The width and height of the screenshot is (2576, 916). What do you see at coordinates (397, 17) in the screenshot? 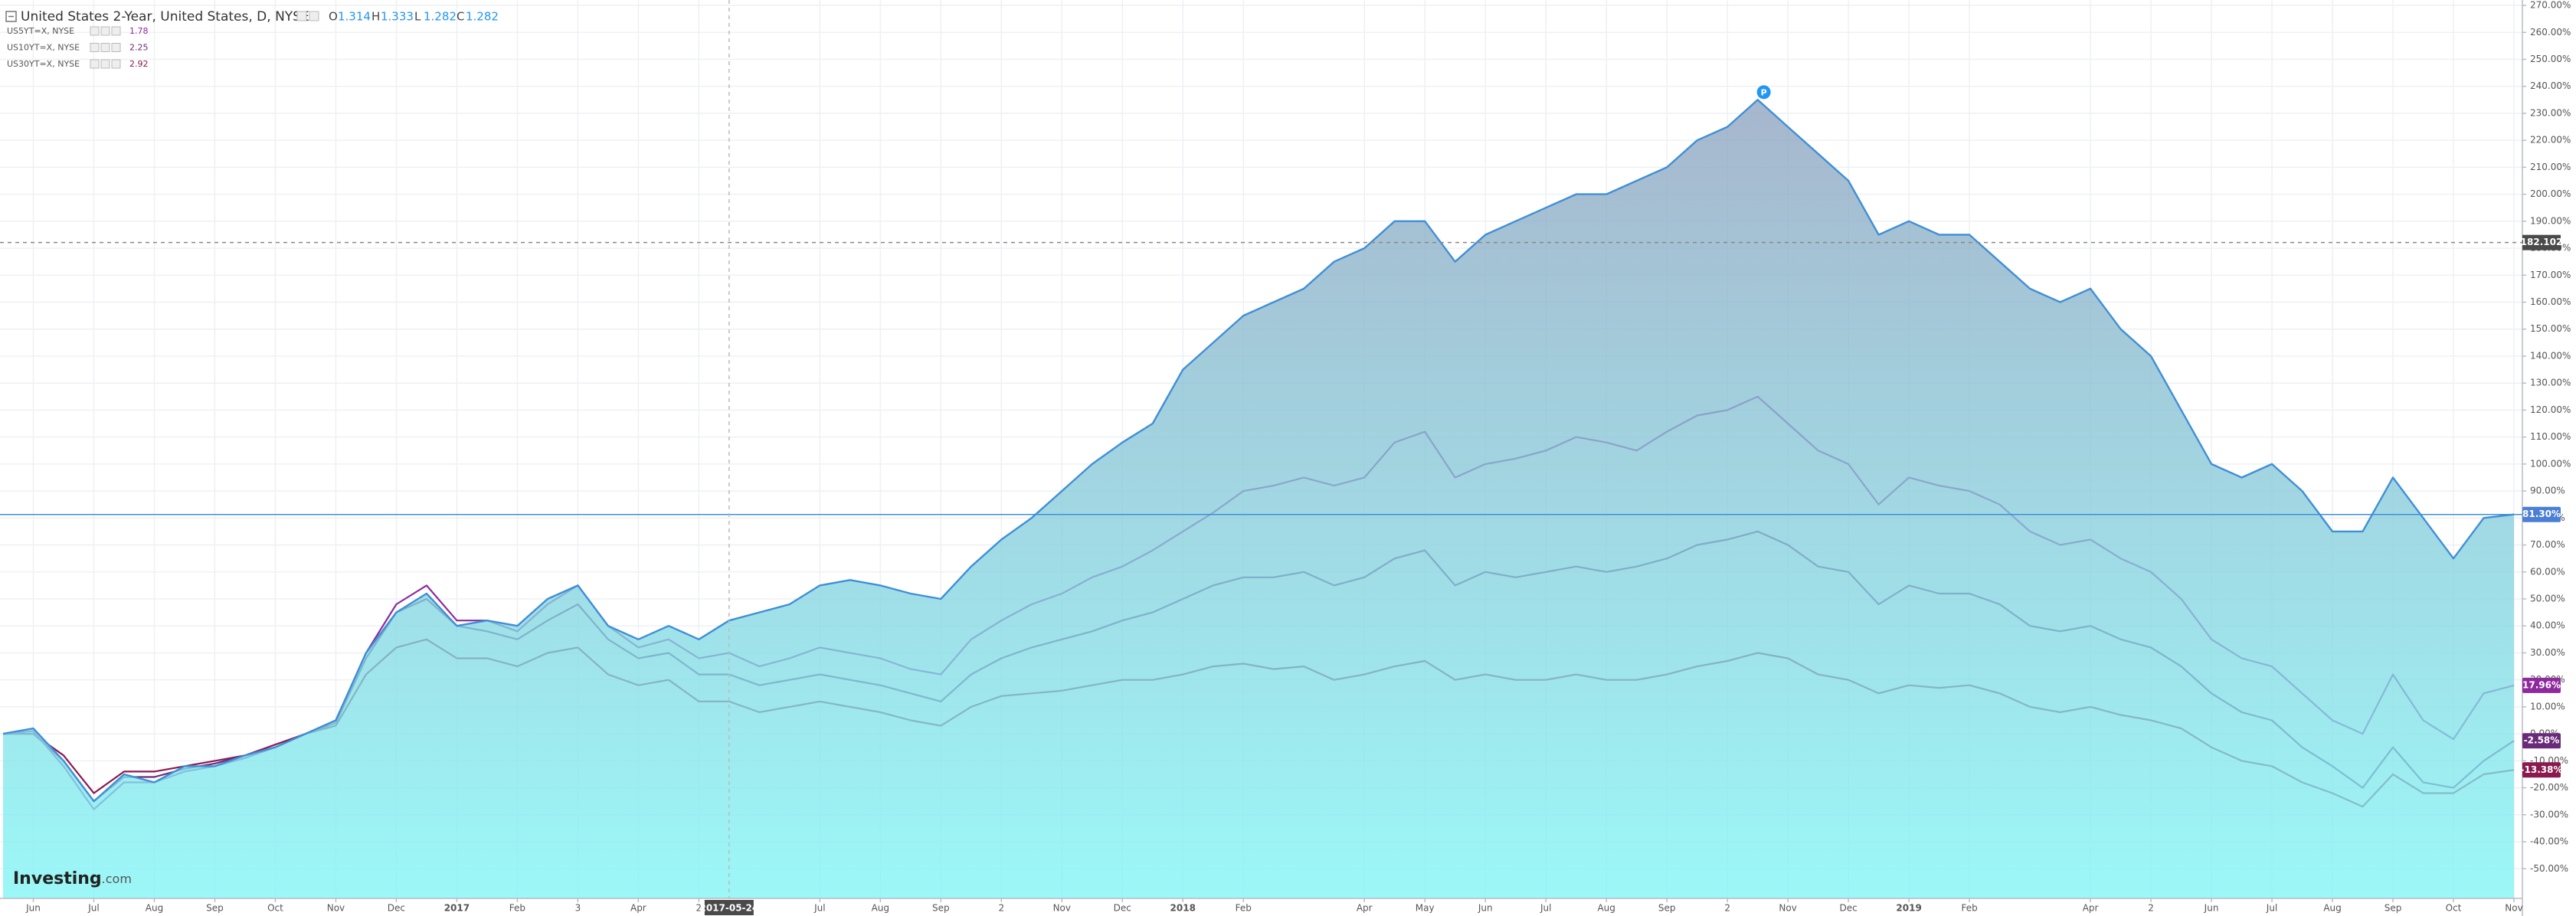
I see `ohlc-value: 1.333` at bounding box center [397, 17].